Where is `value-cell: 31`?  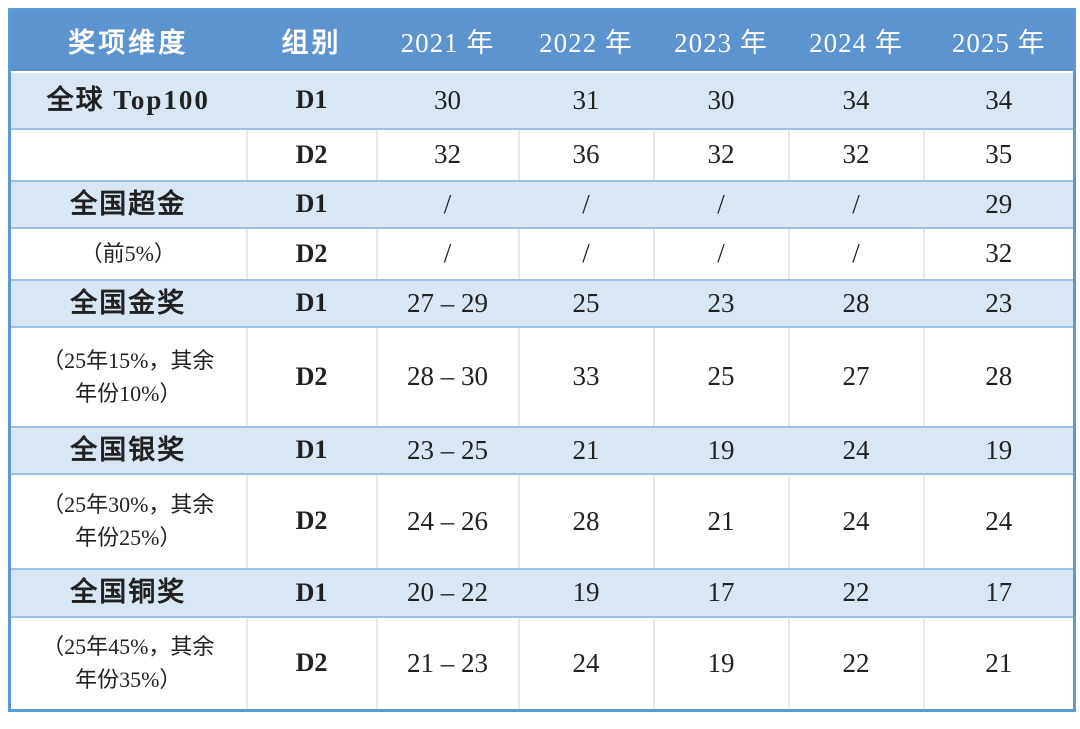 value-cell: 31 is located at coordinates (586, 100).